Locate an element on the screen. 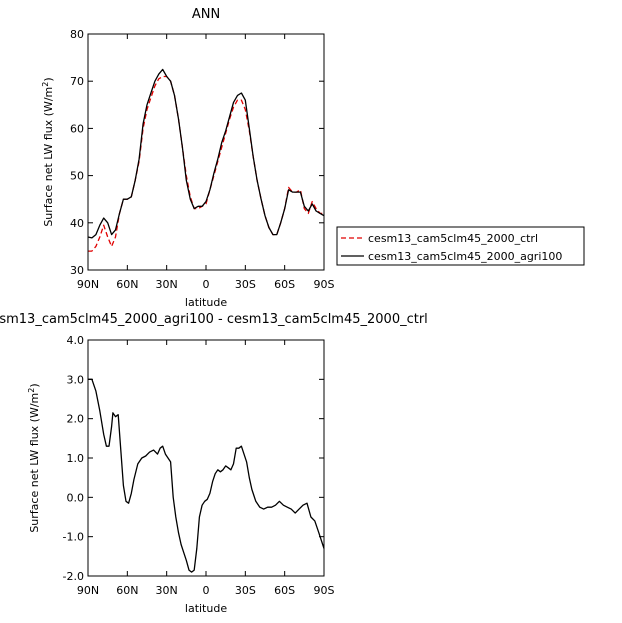 The height and width of the screenshot is (623, 622). legend-ctrl-label: cesm13_cam5clm45_2000_ctrl is located at coordinates (453, 238).